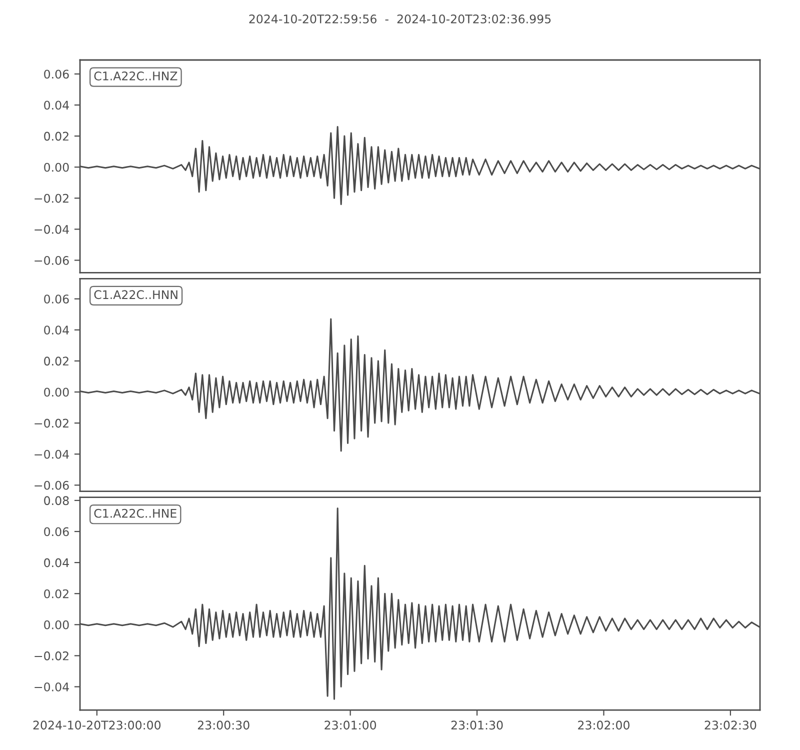 The height and width of the screenshot is (750, 800). Describe the element at coordinates (400, 19) in the screenshot. I see `chart-title: 2024-10-20T22:59:56 - 2024-10-20T23:02:36.995` at that location.